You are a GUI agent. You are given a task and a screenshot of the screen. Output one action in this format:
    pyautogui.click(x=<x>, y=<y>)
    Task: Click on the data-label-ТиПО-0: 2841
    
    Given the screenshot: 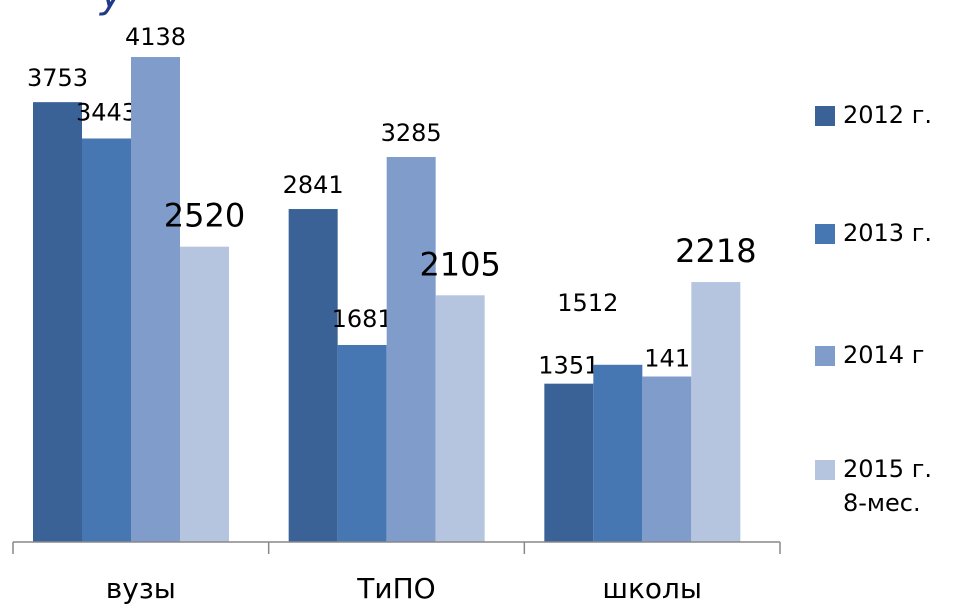 What is the action you would take?
    pyautogui.click(x=313, y=185)
    